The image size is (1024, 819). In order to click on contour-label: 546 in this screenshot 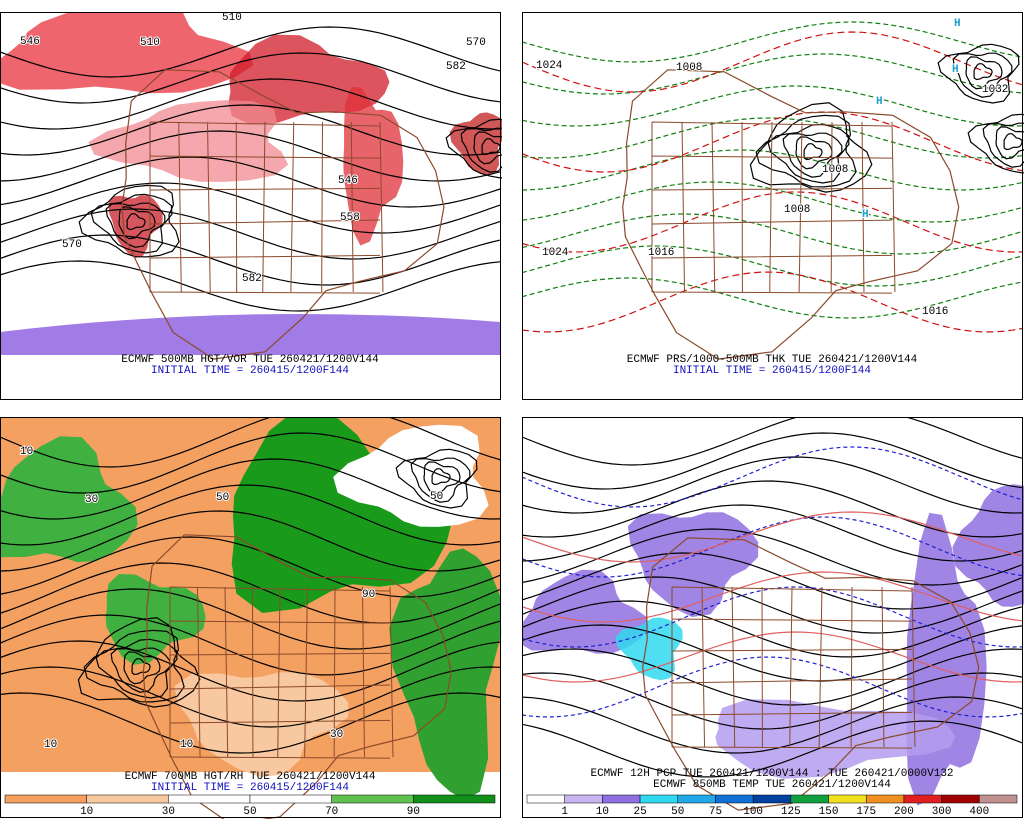, I will do `click(30, 42)`.